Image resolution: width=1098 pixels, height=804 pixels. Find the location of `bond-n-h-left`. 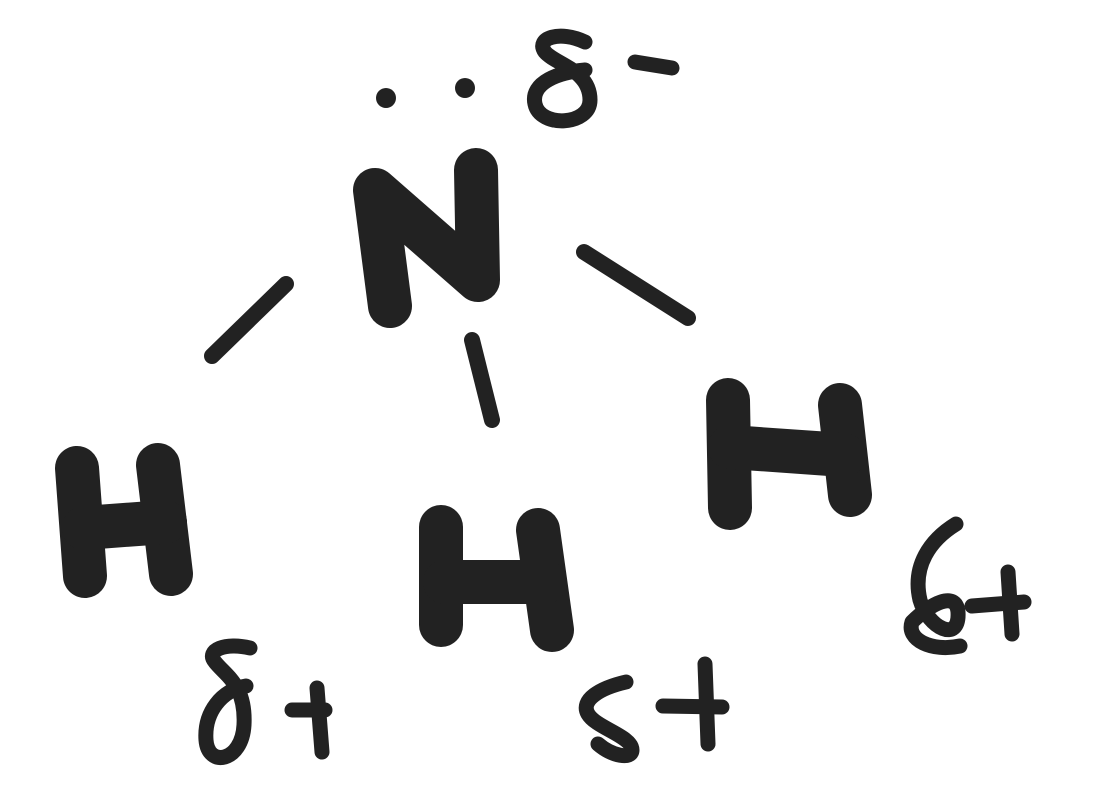

bond-n-h-left is located at coordinates (249, 320).